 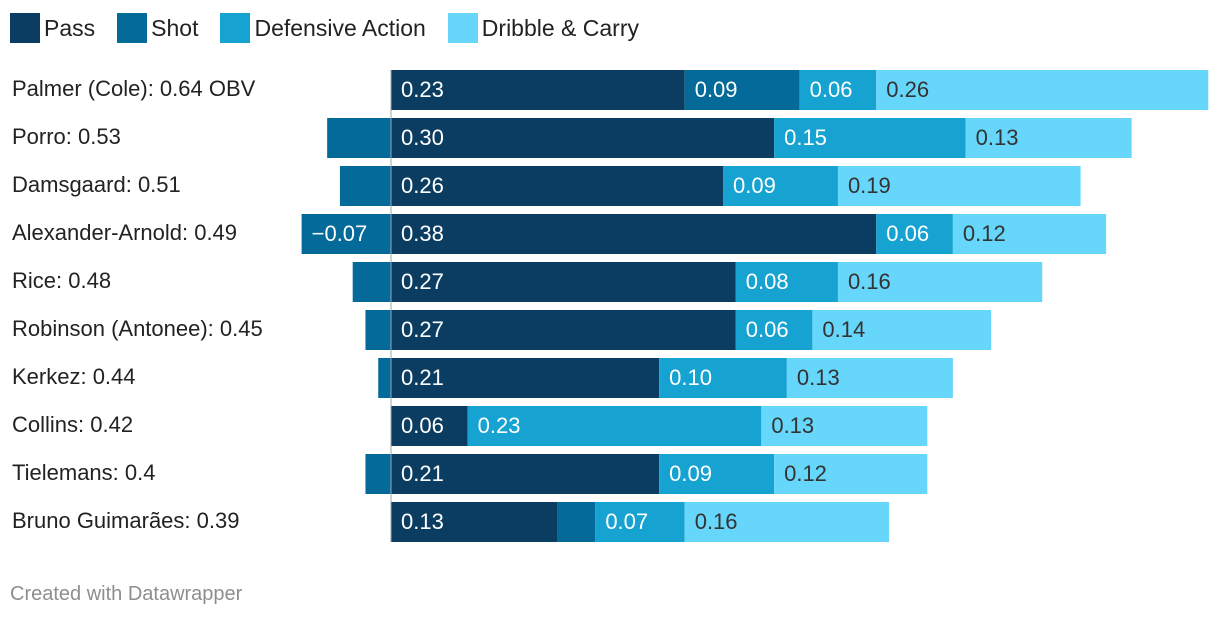 What do you see at coordinates (422, 185) in the screenshot?
I see `data-label-pass: 0.26` at bounding box center [422, 185].